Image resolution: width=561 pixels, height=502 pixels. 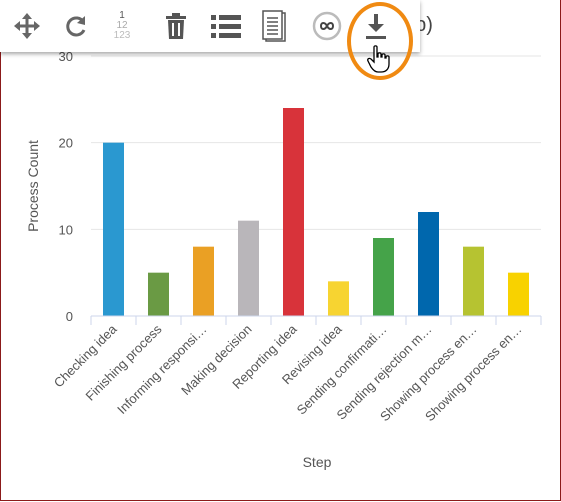 What do you see at coordinates (122, 35) in the screenshot?
I see `row-number-123: 123` at bounding box center [122, 35].